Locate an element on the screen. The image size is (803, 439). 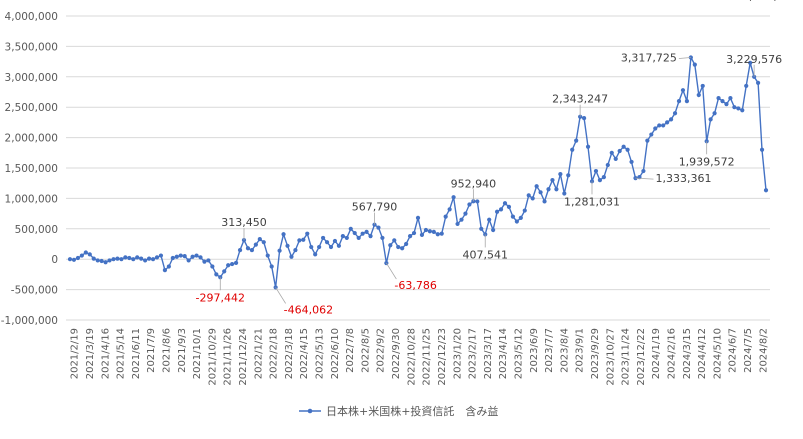
y-tick-label: -1,000,000 is located at coordinates (29, 321).